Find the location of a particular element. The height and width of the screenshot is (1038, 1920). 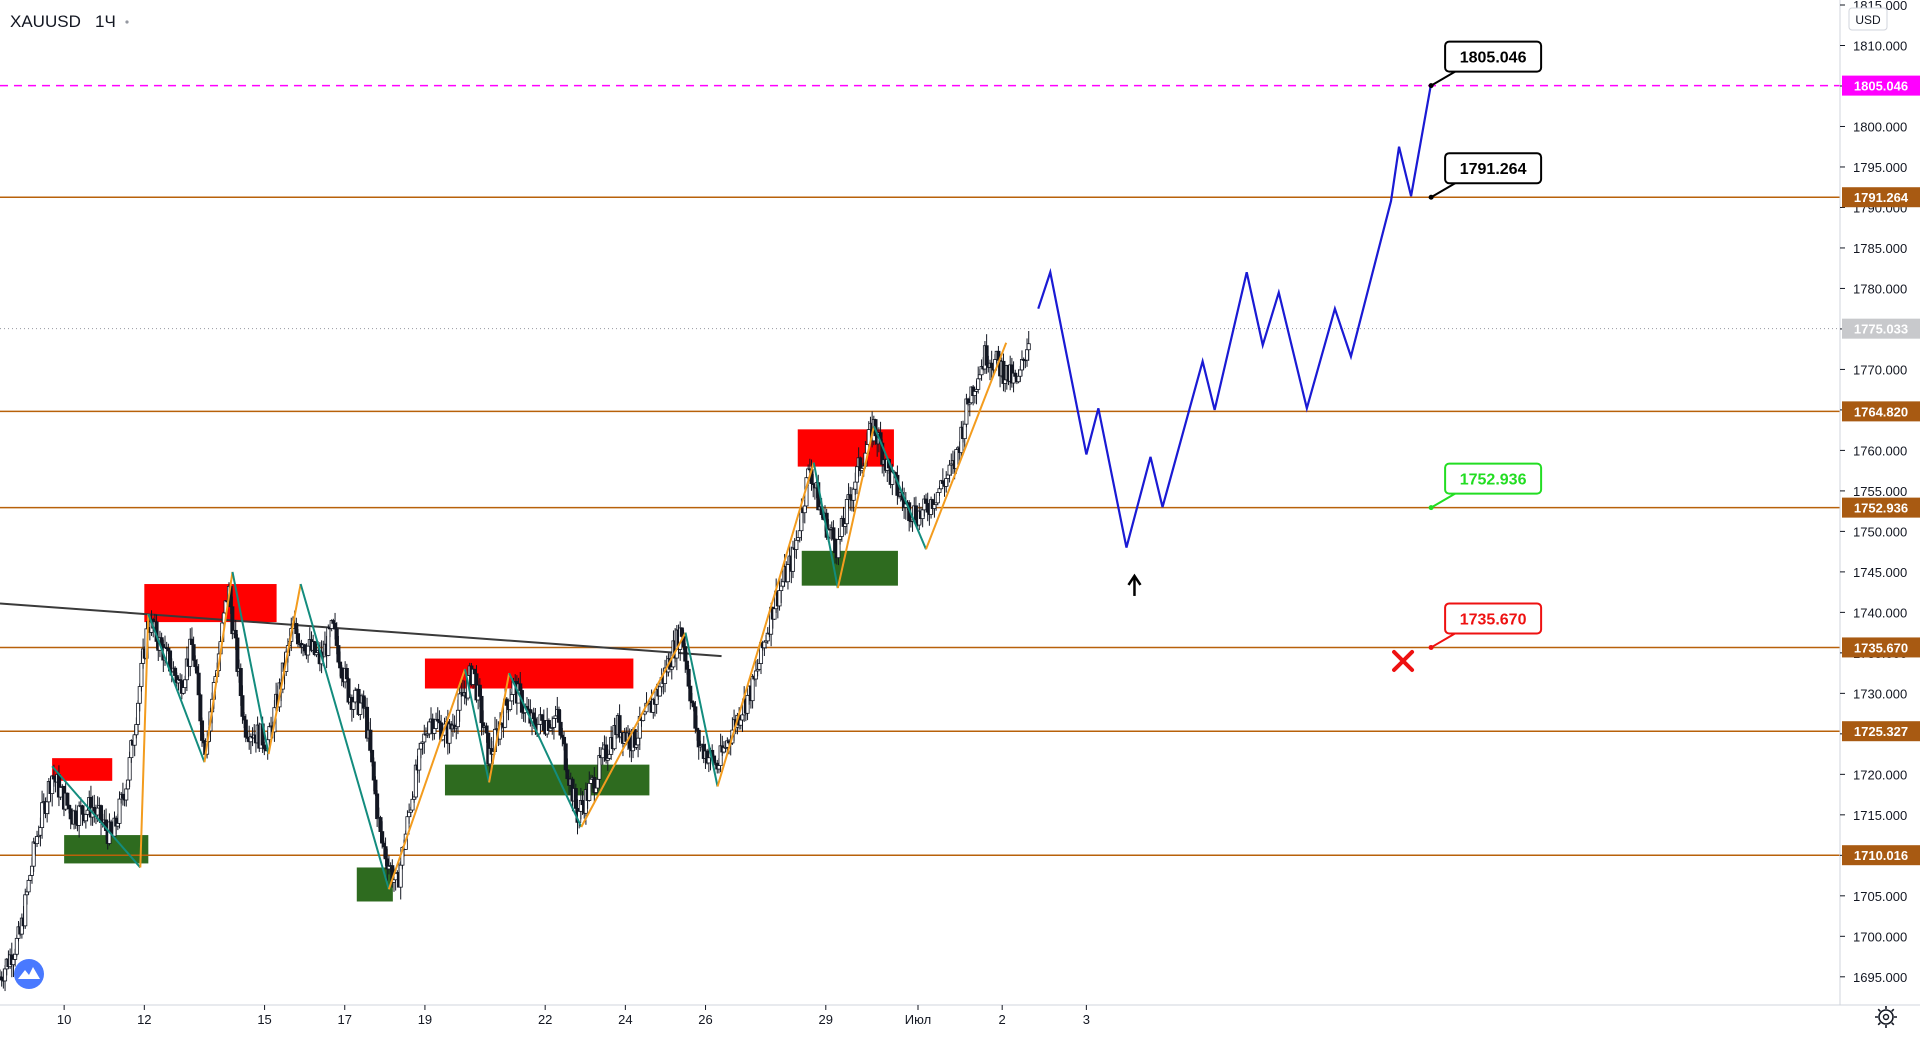

time-axis: 10 12 15 17 19 22 24 26 29 Июл 2 3 is located at coordinates (960, 1015).